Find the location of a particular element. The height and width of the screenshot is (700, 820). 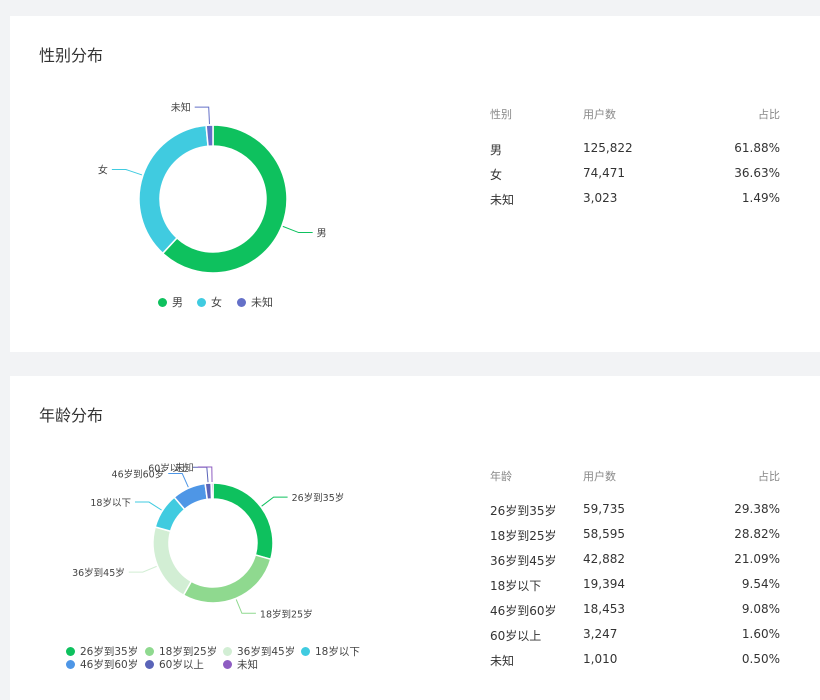

age-table-cell: 59,735 is located at coordinates (604, 509).